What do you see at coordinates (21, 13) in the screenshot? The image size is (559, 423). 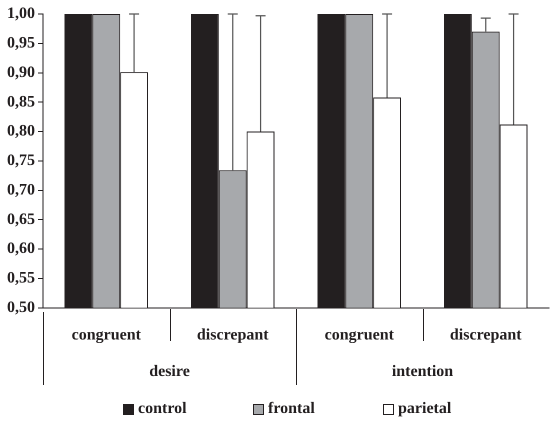 I see `y-tick-label: 1,00` at bounding box center [21, 13].